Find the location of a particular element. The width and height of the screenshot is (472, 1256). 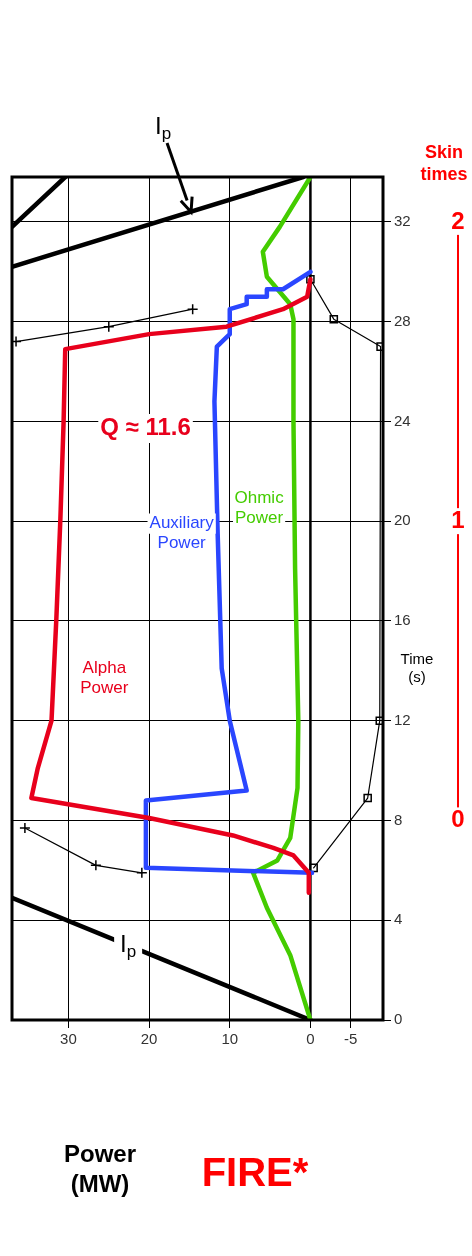

x-tick-label: 20 is located at coordinates (149, 1039).